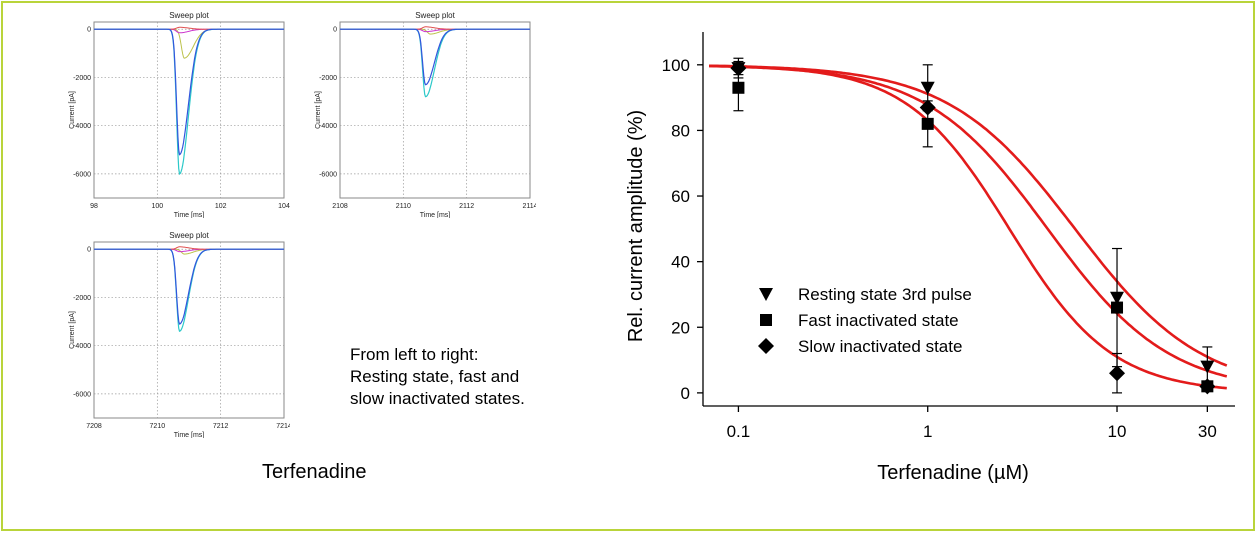  Describe the element at coordinates (414, 354) in the screenshot. I see `caption-line-1: From left to right:` at that location.